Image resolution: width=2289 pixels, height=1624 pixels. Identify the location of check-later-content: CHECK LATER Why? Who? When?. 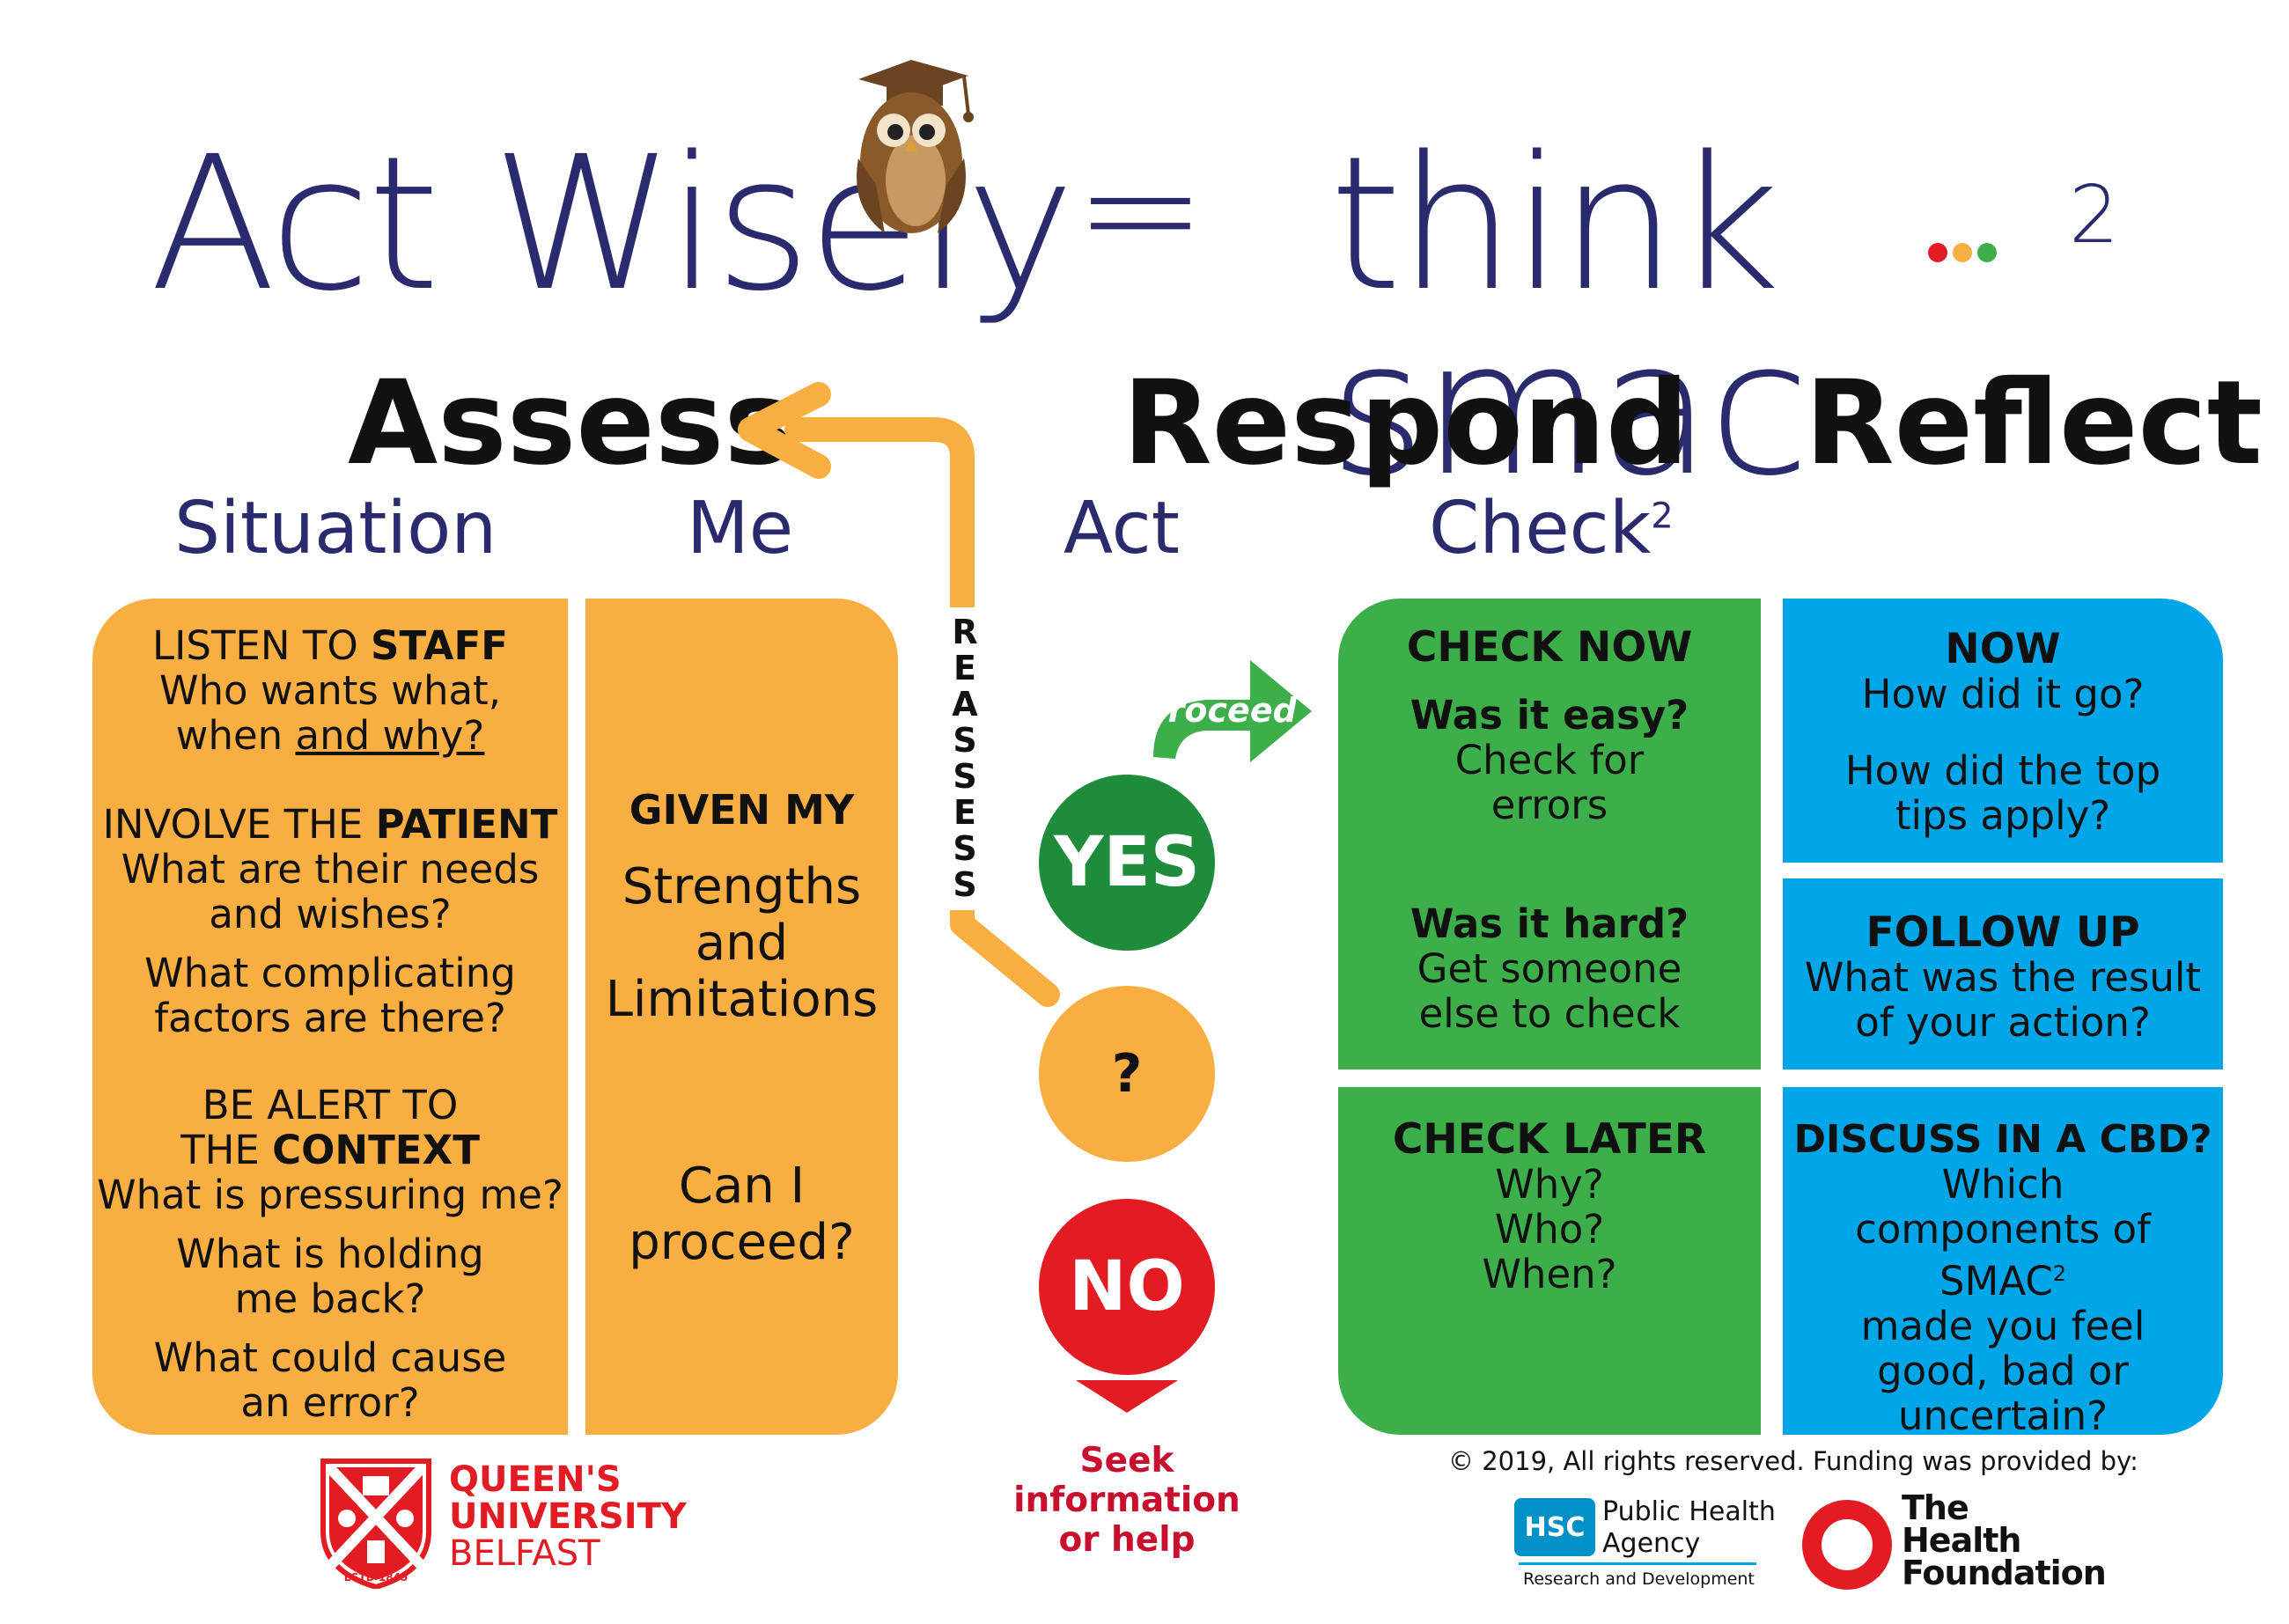
(1549, 1192).